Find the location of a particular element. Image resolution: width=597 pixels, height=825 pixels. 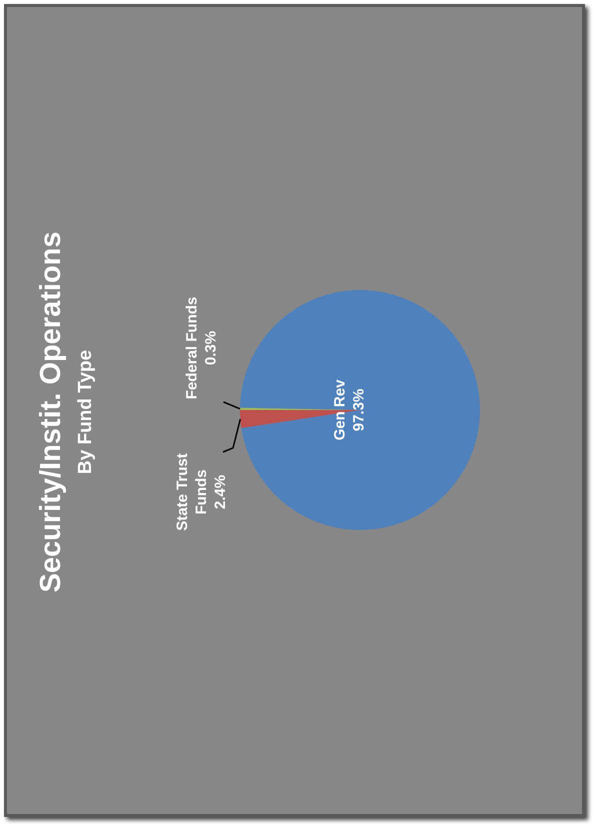

data-label: 0.3% is located at coordinates (211, 348).